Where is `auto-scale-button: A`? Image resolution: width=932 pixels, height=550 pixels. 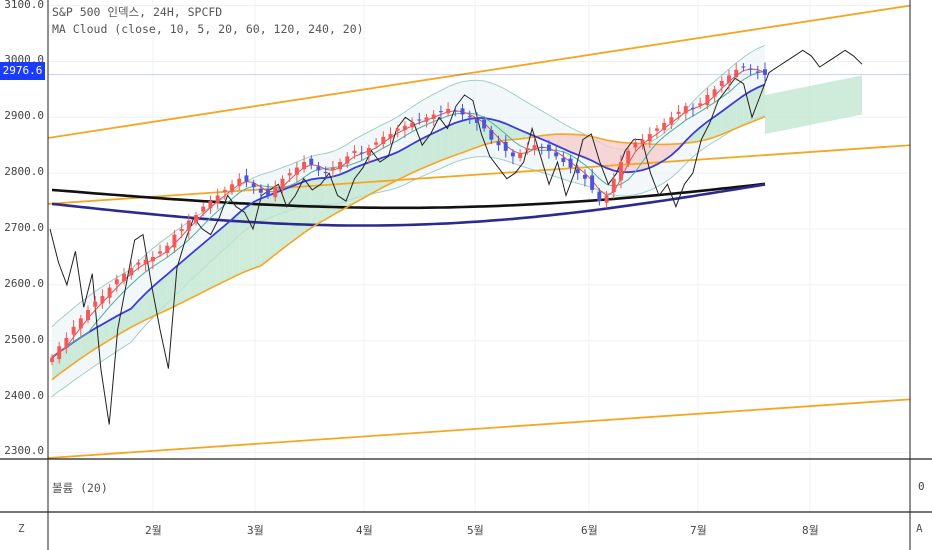 auto-scale-button: A is located at coordinates (919, 528).